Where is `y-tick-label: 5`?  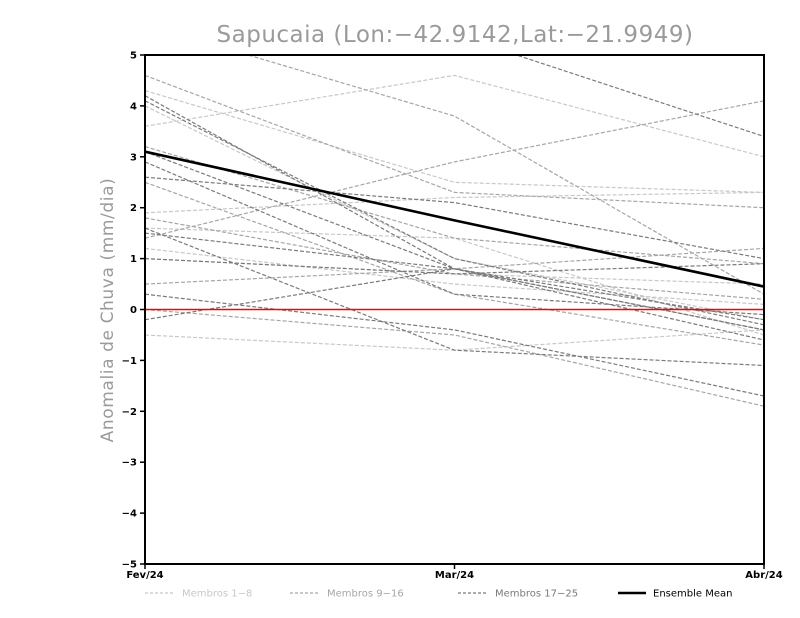 y-tick-label: 5 is located at coordinates (133, 56).